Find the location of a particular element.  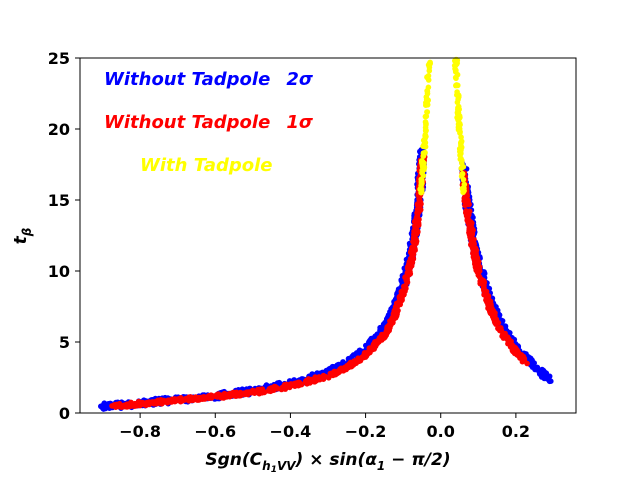

y-tick-label: 15 is located at coordinates (59, 200).